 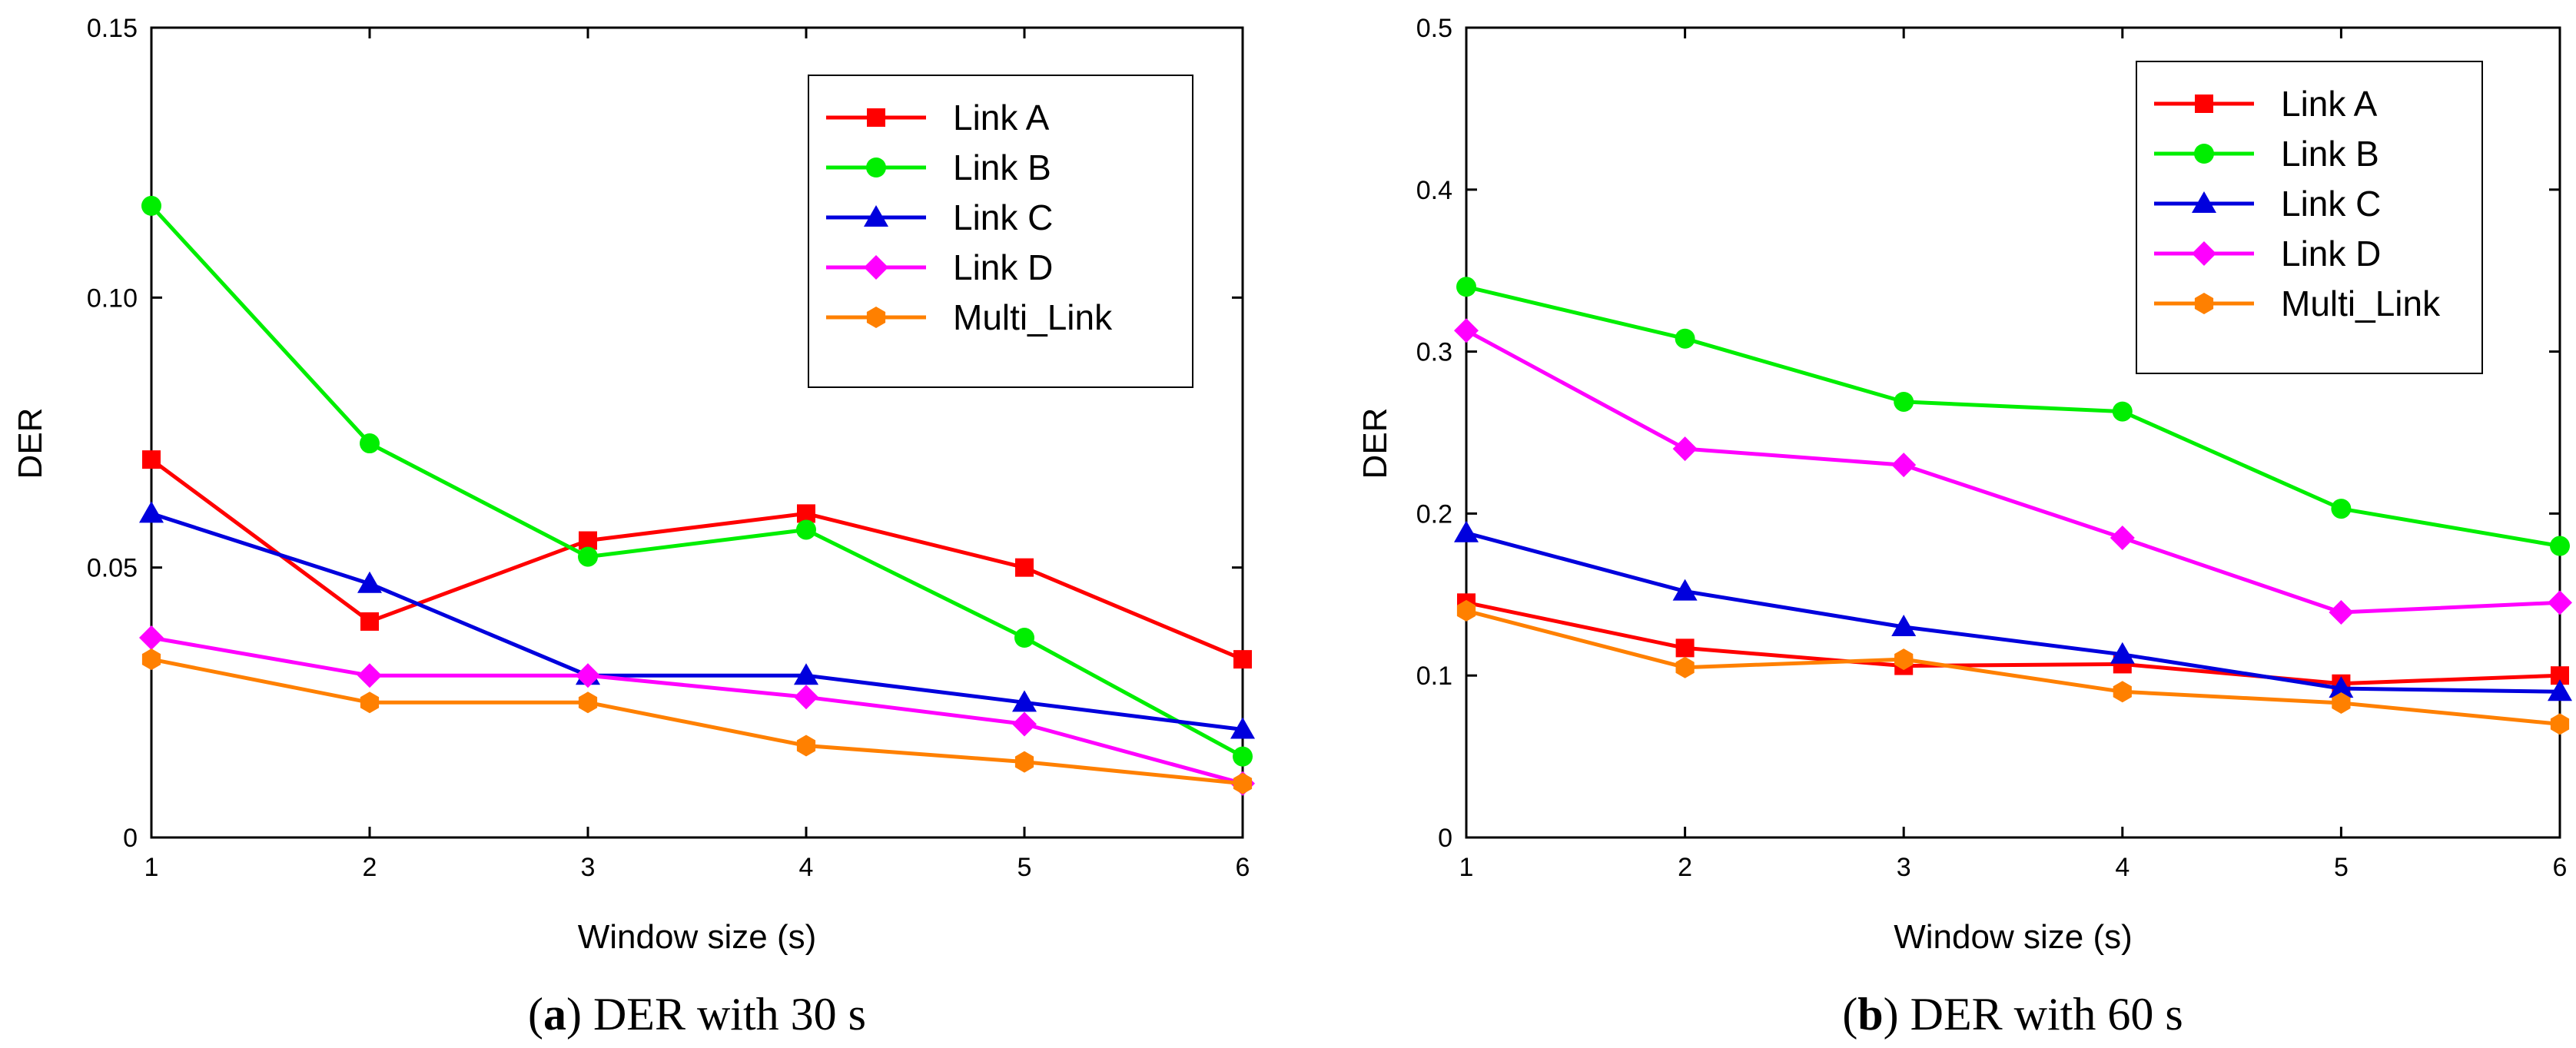 I want to click on legend-label: Link C, so click(x=2331, y=204).